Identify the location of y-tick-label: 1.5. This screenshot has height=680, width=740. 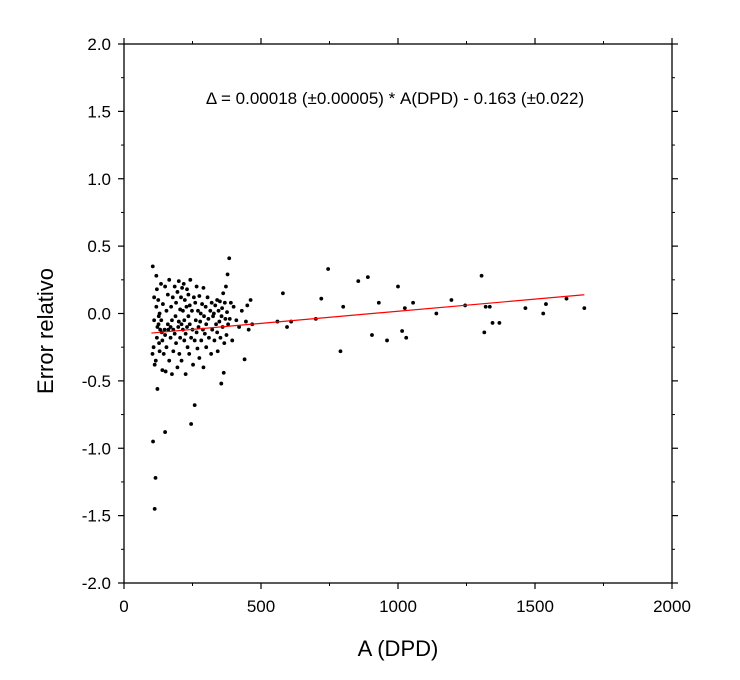
(99, 111).